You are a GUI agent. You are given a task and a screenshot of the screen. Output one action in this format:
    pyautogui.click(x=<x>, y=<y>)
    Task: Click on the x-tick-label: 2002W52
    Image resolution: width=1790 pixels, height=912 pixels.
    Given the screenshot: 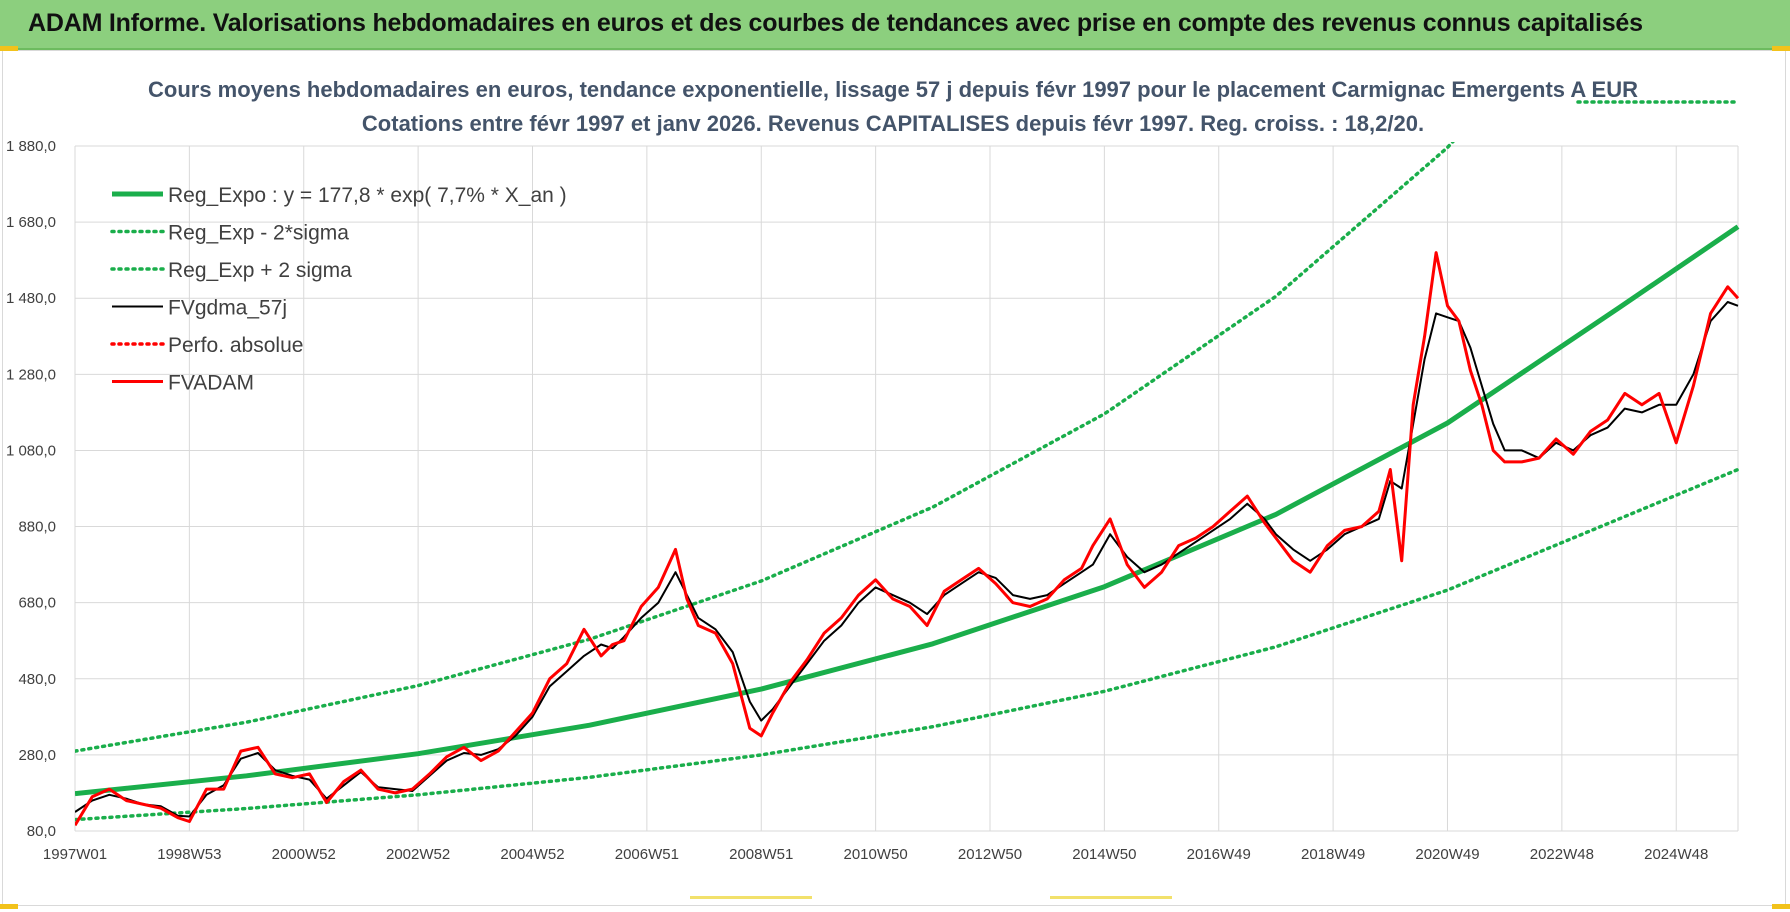 What is the action you would take?
    pyautogui.click(x=418, y=854)
    